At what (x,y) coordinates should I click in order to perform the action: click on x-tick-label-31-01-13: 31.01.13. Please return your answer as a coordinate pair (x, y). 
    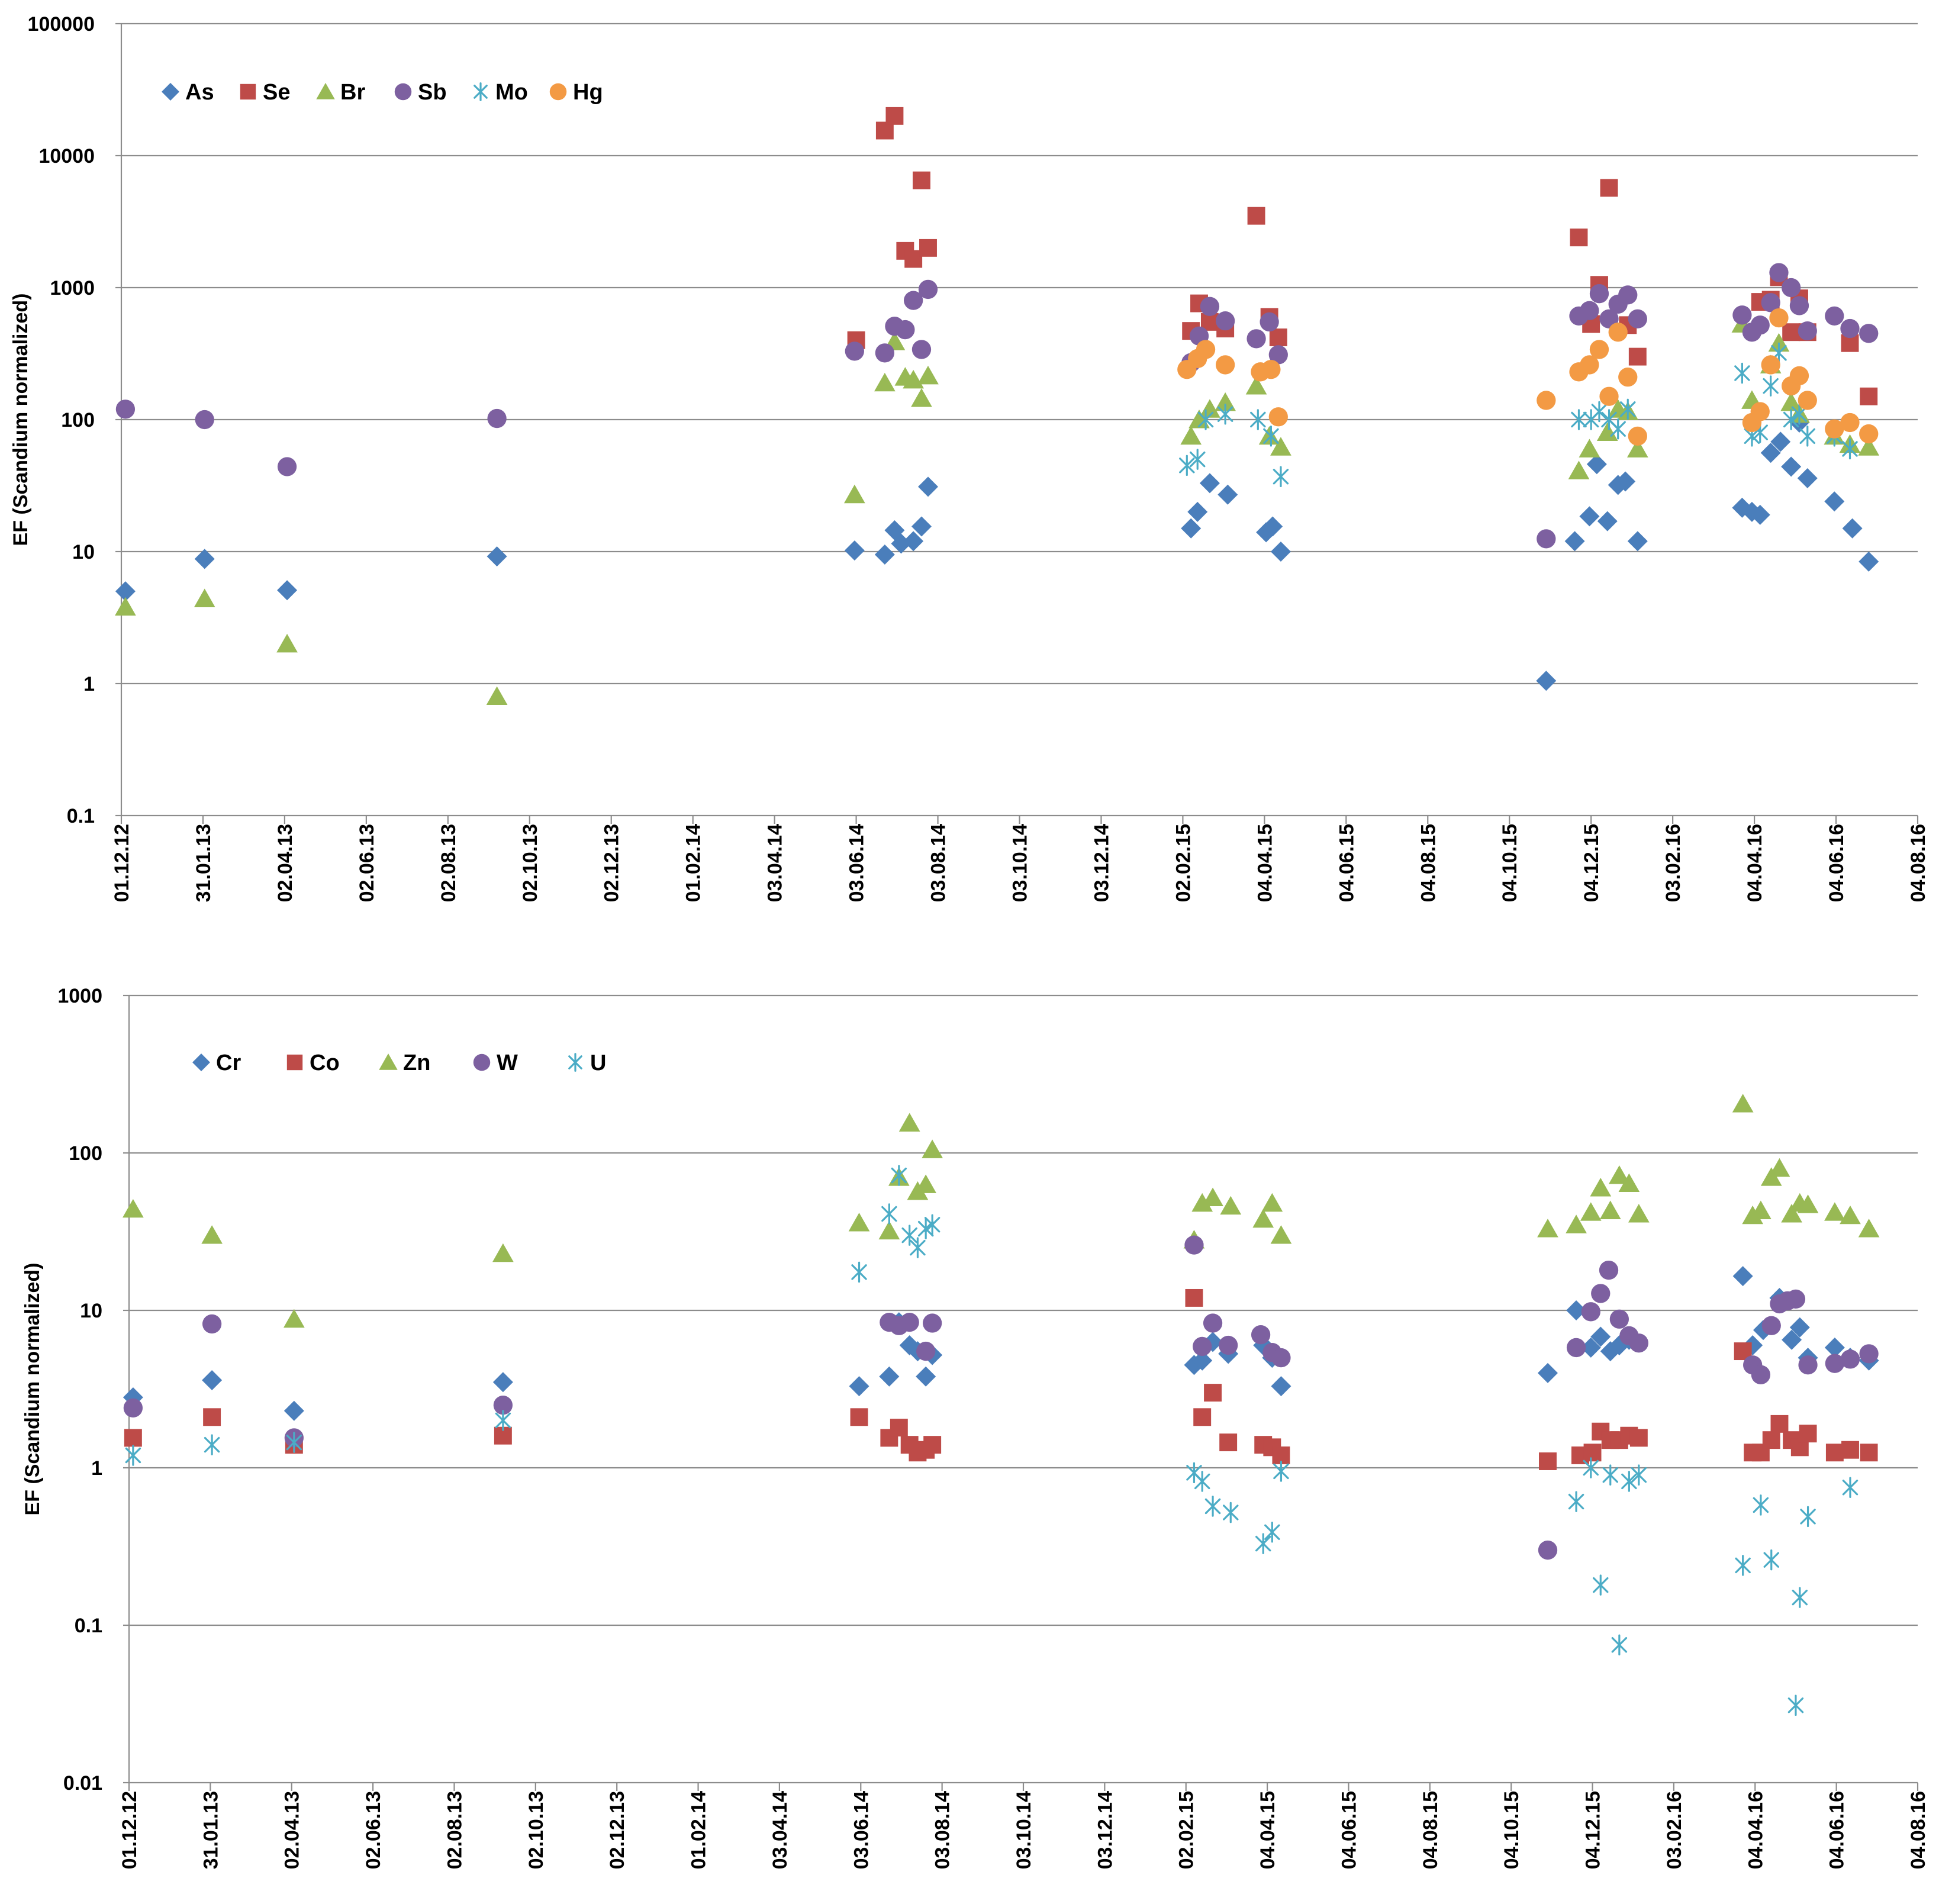
    Looking at the image, I should click on (211, 1830).